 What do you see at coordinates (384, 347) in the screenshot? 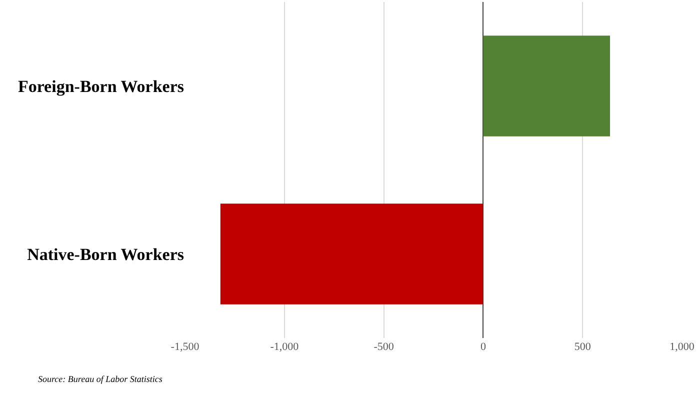
I see `x-tick-label: -500` at bounding box center [384, 347].